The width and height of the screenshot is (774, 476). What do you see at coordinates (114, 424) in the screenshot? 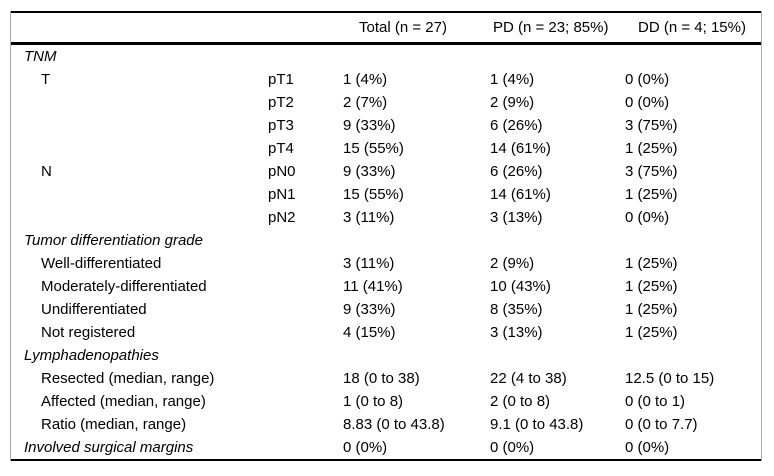
I see `row-label: Ratio (median, range)` at bounding box center [114, 424].